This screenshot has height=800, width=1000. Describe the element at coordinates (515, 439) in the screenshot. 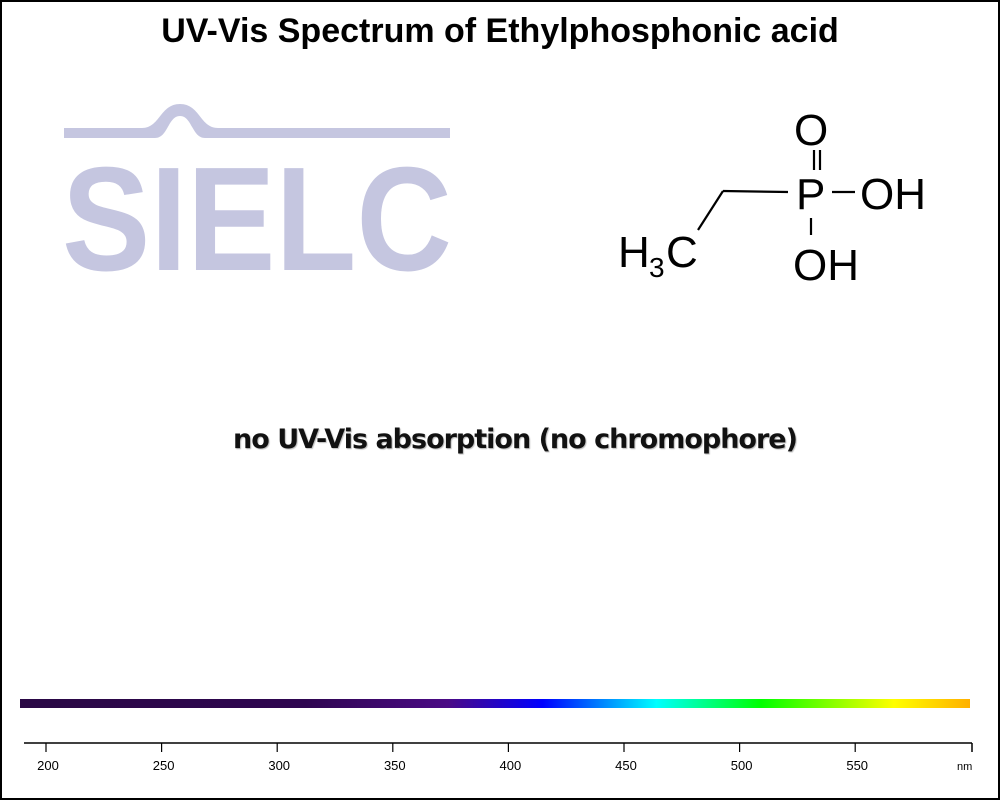

I see `no-absorption-note: no UV-Vis absorption (no chromophore)` at that location.